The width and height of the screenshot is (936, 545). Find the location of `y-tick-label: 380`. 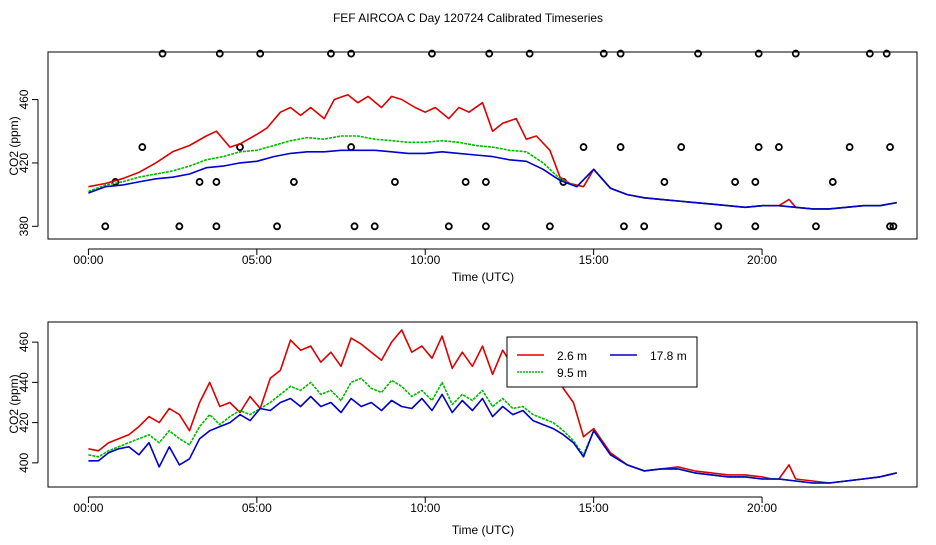

y-tick-label: 380 is located at coordinates (24, 226).